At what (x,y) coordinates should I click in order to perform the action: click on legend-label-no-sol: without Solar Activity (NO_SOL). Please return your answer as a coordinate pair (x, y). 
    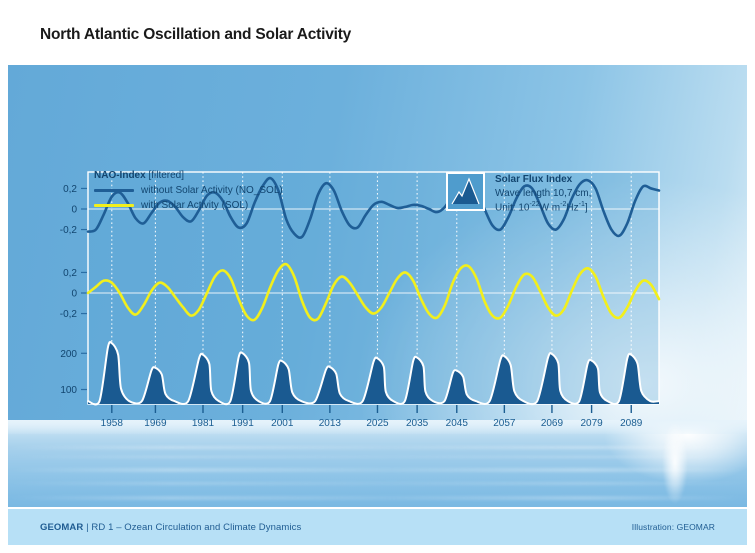
    Looking at the image, I should click on (212, 190).